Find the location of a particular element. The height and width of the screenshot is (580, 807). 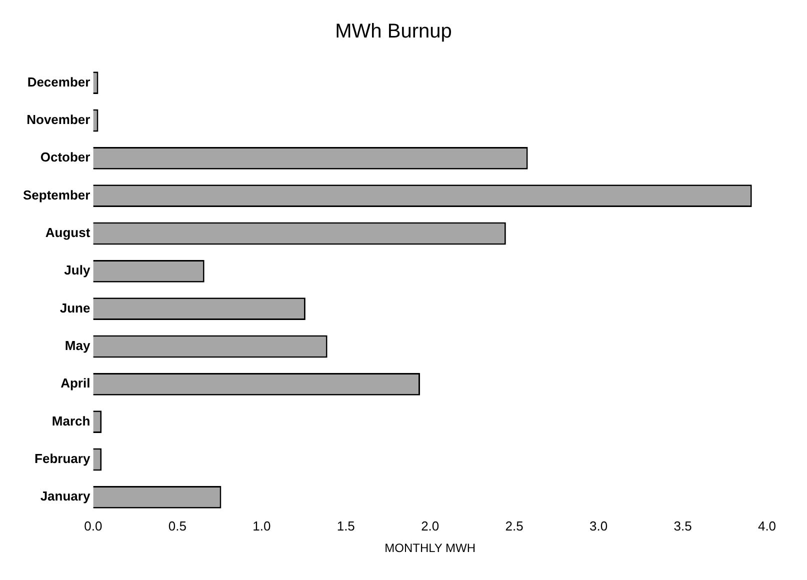

y-tick-label: December is located at coordinates (58, 82).